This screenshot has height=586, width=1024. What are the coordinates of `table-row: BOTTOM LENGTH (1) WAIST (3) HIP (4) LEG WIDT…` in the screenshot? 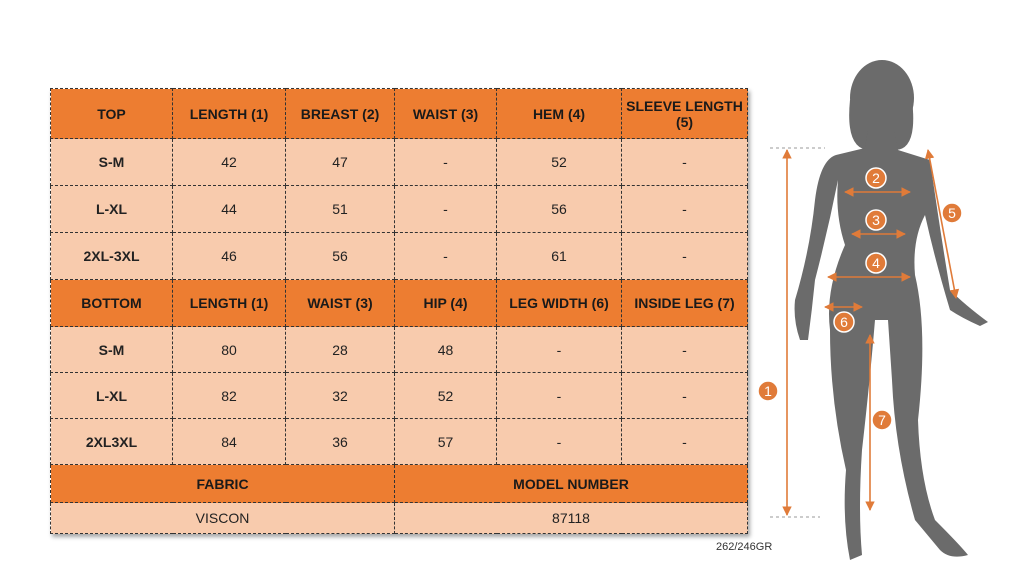 It's located at (399, 303).